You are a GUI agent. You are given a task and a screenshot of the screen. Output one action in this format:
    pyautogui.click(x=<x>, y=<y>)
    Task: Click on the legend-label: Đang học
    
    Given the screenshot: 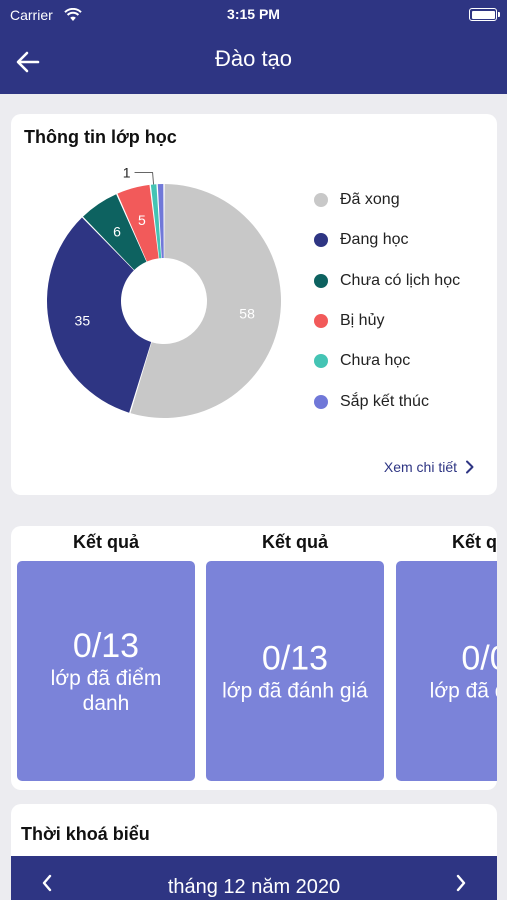 What is the action you would take?
    pyautogui.click(x=374, y=240)
    